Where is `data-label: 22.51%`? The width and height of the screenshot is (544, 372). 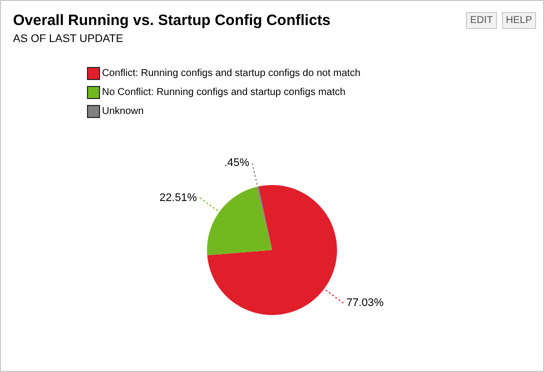
data-label: 22.51% is located at coordinates (179, 198).